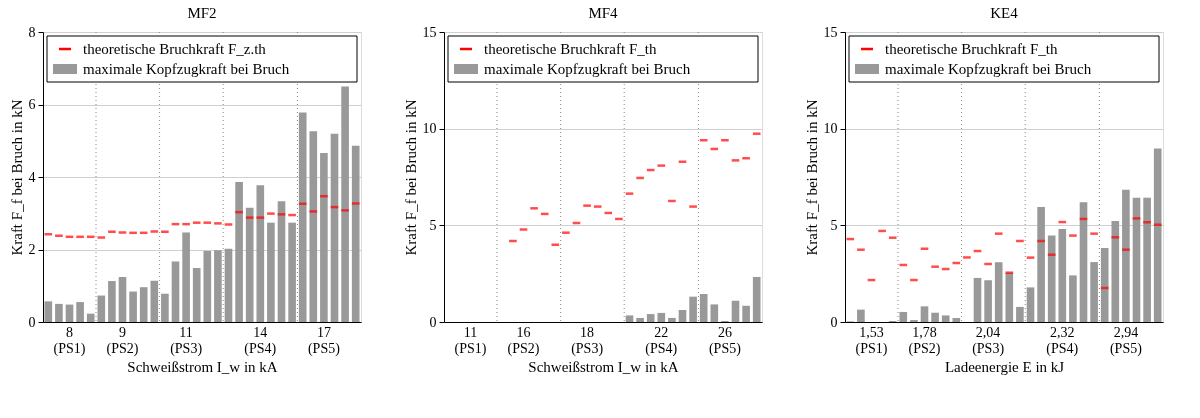 This screenshot has width=1200, height=418. I want to click on x-tick-label: 26 (PS5), so click(725, 340).